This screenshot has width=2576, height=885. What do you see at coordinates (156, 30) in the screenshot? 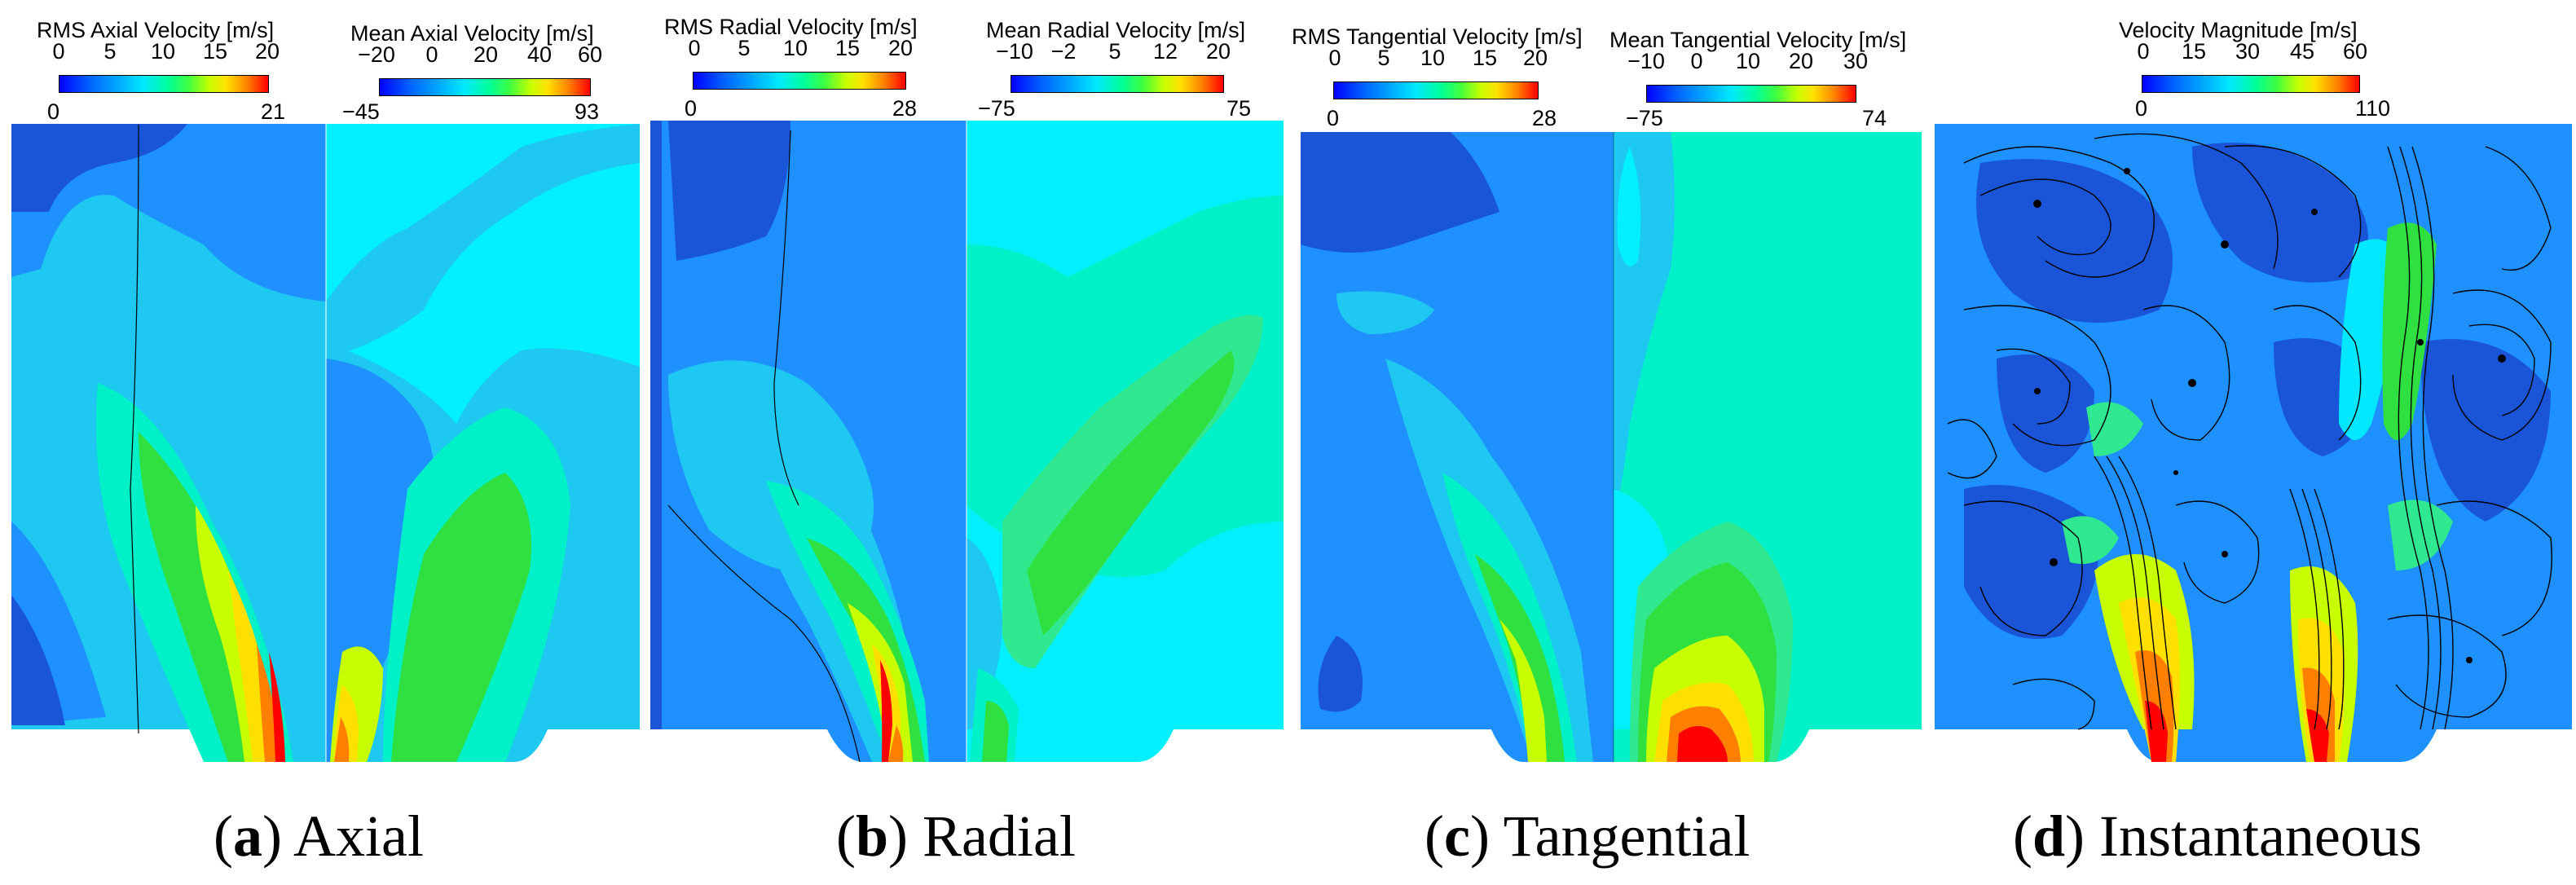
I see `colorbar-title: RMS Axial Velocity [m/s]` at bounding box center [156, 30].